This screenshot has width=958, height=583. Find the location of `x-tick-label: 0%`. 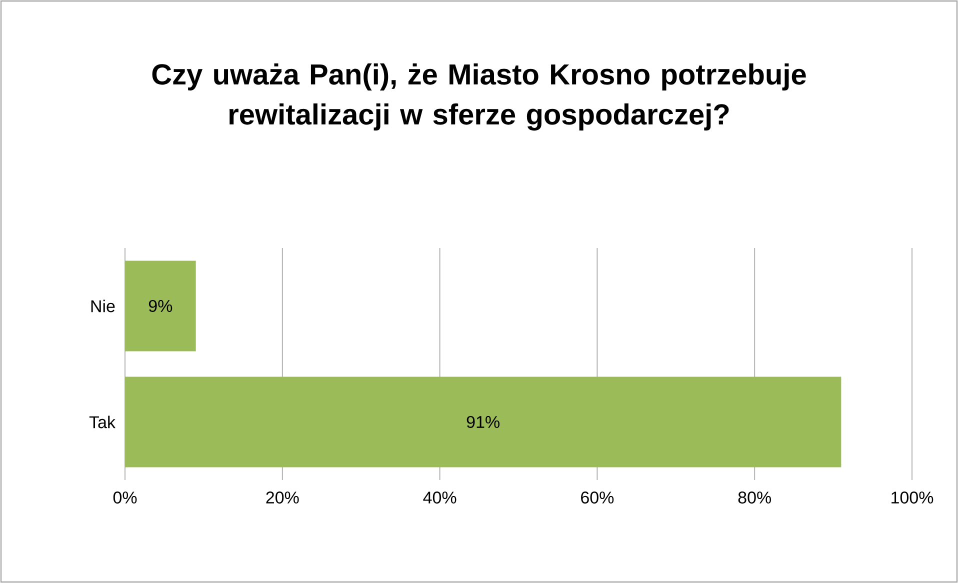

x-tick-label: 0% is located at coordinates (125, 498).